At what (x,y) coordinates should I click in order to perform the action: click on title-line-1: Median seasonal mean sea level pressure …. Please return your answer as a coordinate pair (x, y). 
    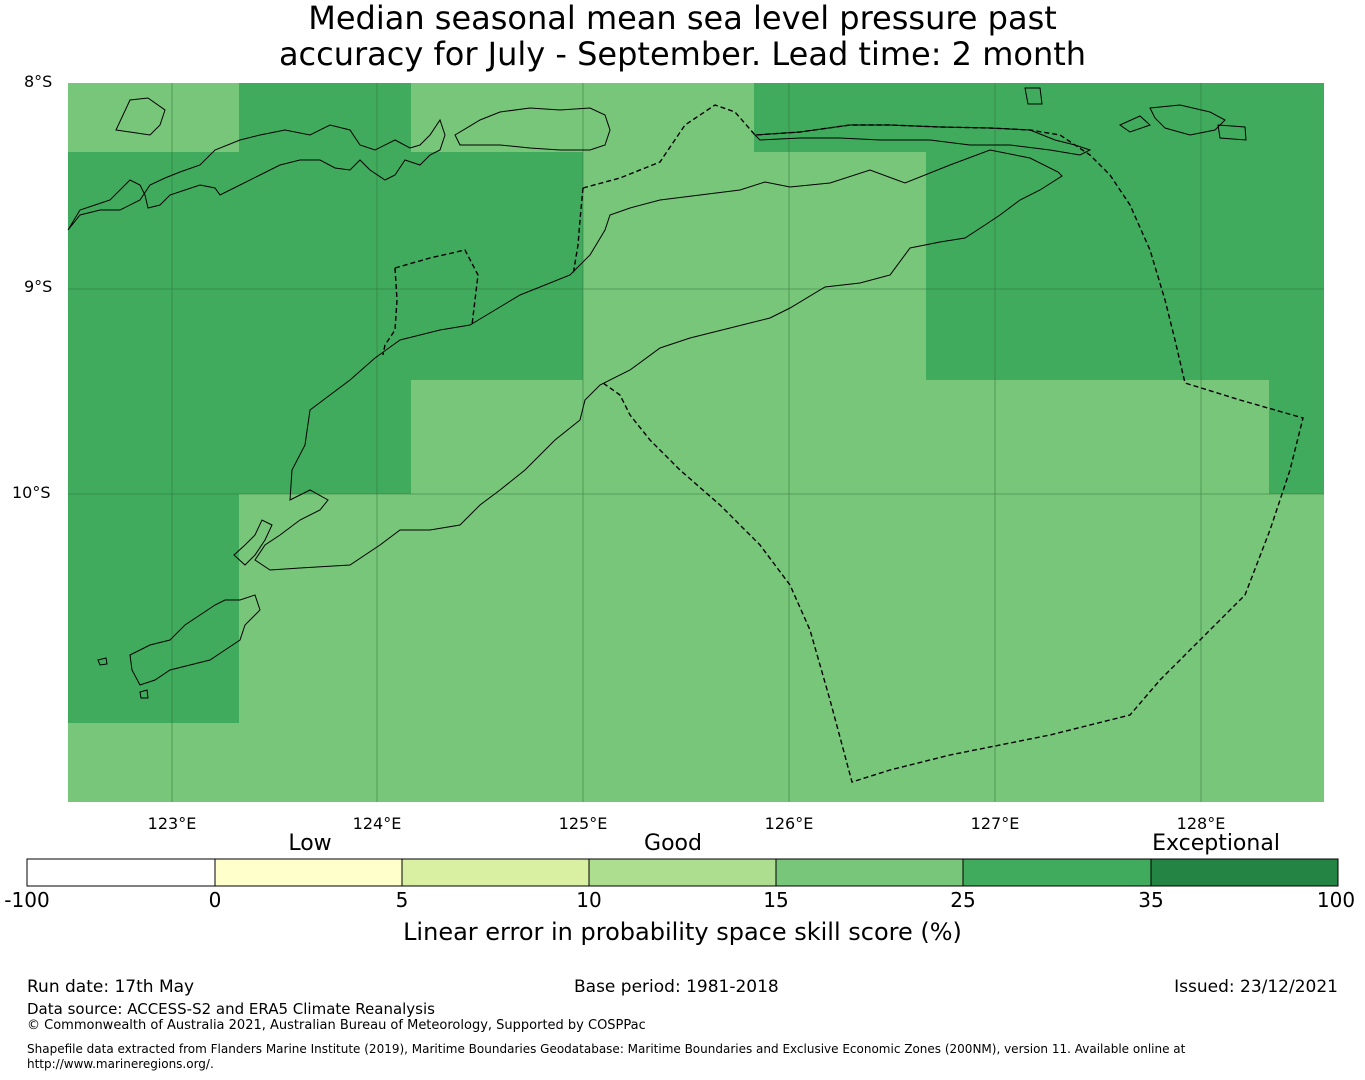
    Looking at the image, I should click on (682, 18).